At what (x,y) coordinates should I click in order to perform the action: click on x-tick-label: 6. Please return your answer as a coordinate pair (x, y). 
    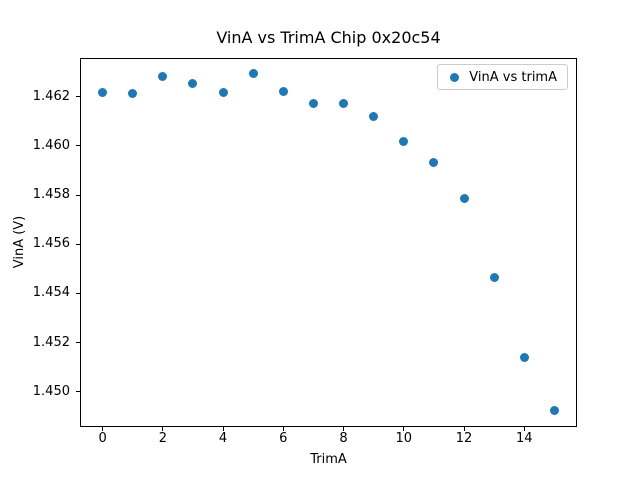
    Looking at the image, I should click on (283, 438).